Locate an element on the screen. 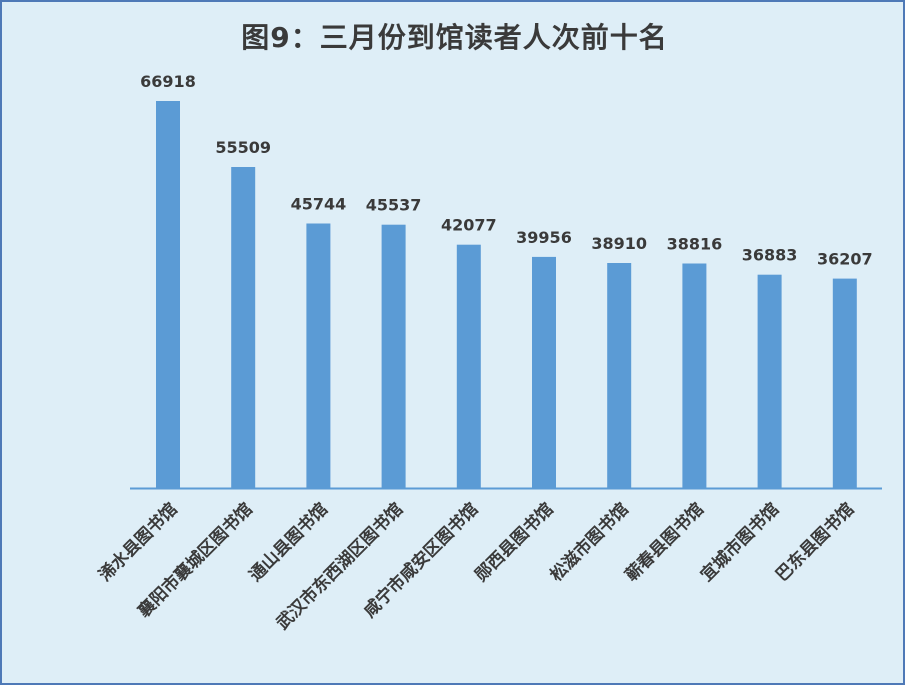  data-label-2: 55509 is located at coordinates (243, 147).